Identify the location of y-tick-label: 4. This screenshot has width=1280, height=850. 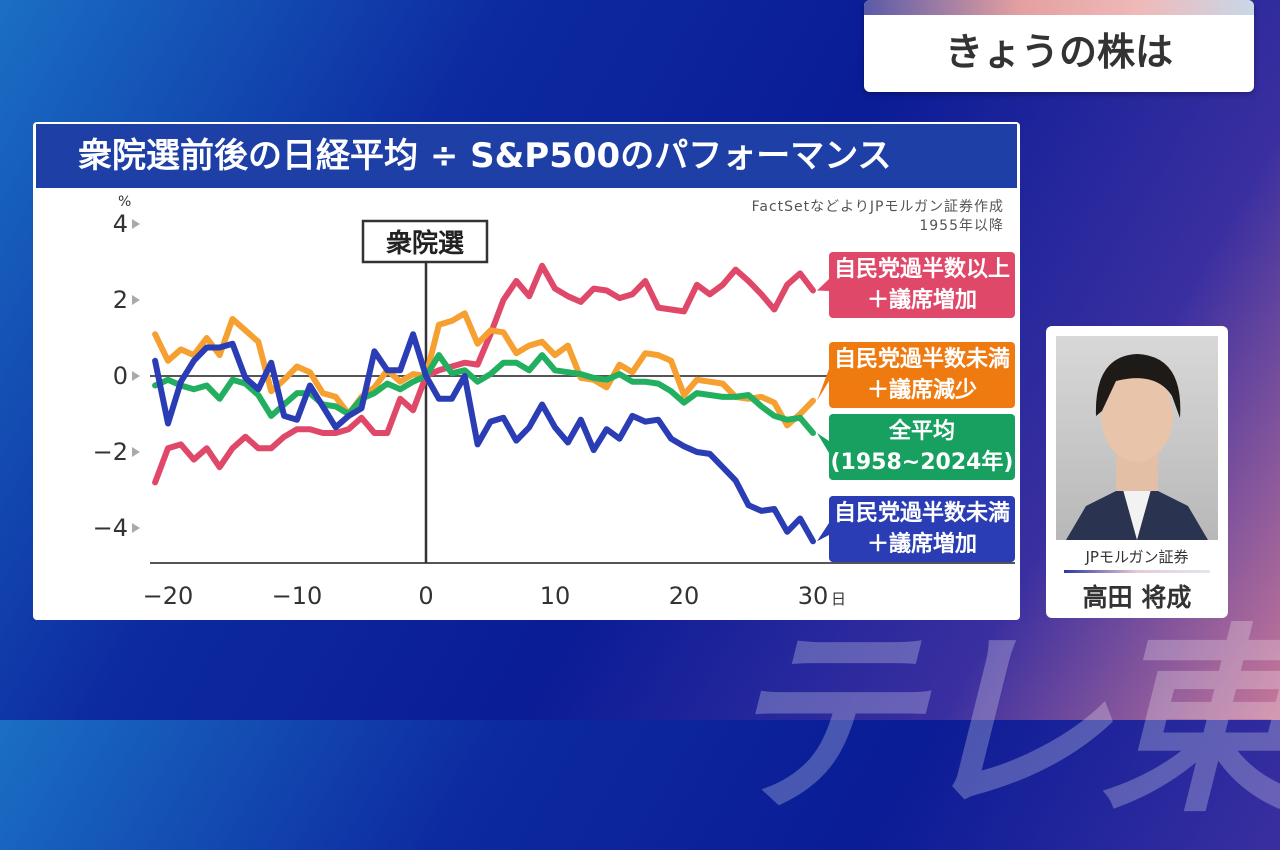
(120, 224).